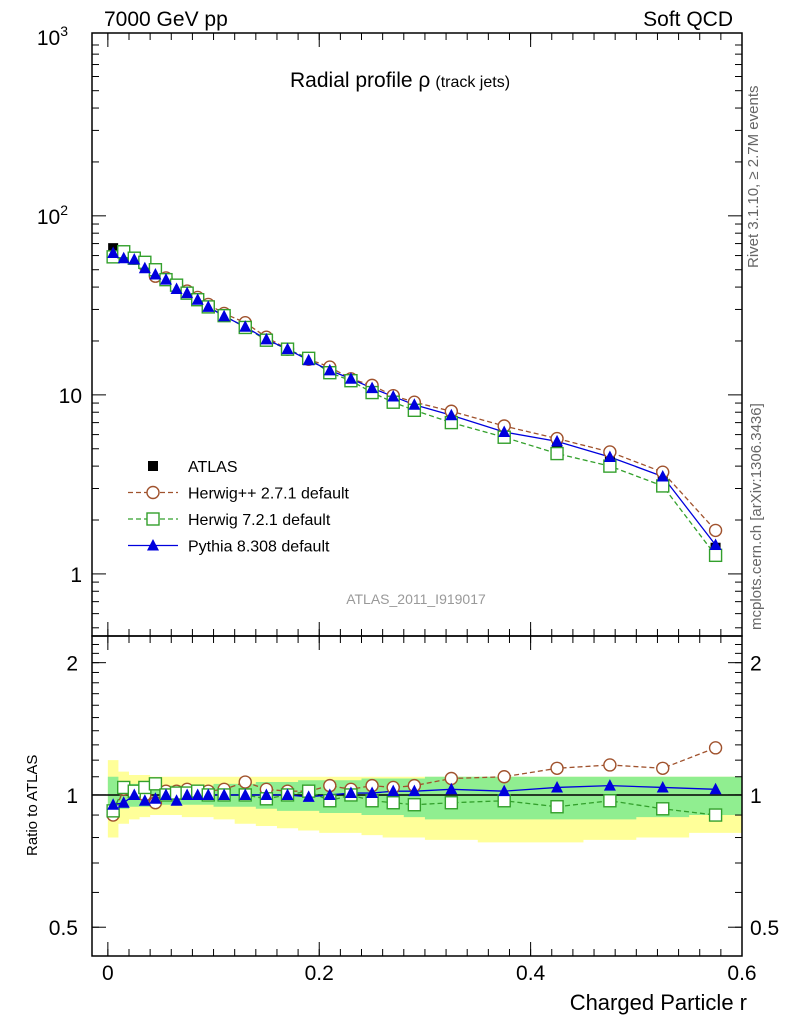 This screenshot has width=786, height=1024. I want to click on legend-label-pythia-8-308-default: Pythia 8.308 default, so click(259, 547).